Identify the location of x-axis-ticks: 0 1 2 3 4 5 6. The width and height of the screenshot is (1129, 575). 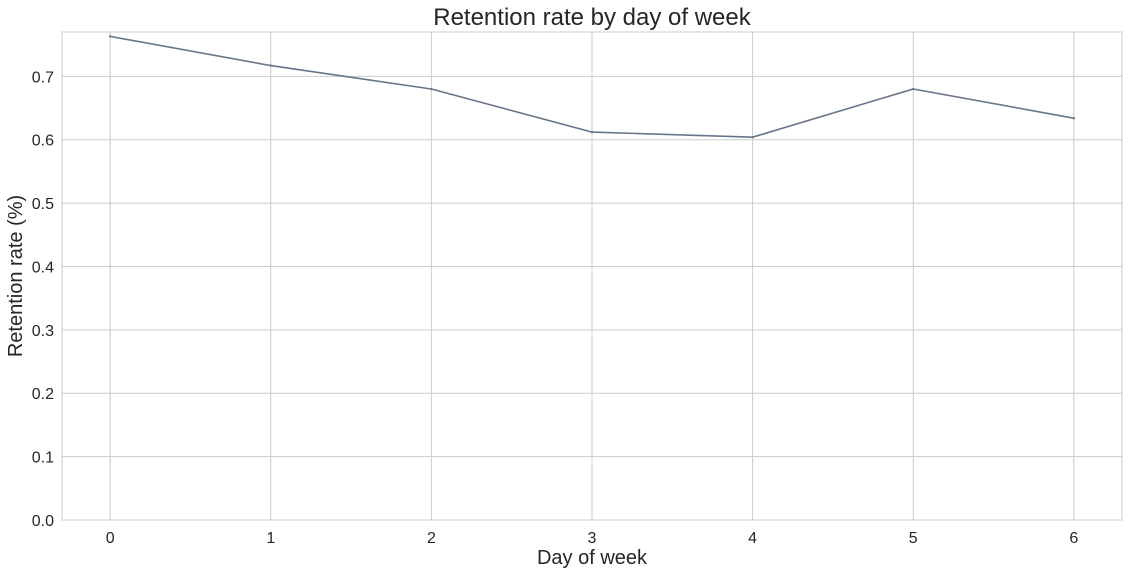
(592, 538).